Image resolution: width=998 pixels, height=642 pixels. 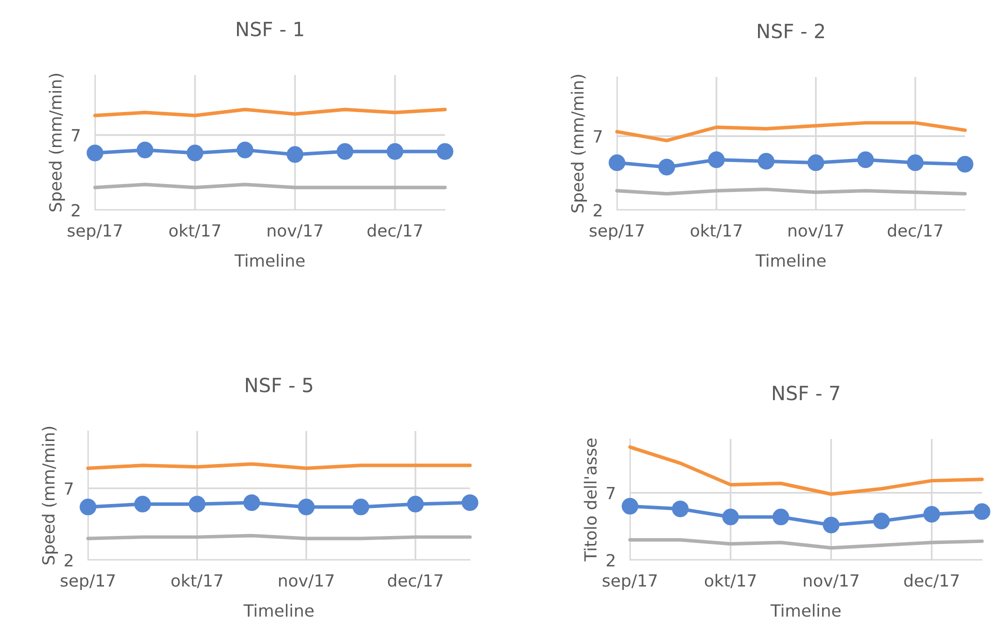 What do you see at coordinates (791, 31) in the screenshot?
I see `chart-title: NSF - 2` at bounding box center [791, 31].